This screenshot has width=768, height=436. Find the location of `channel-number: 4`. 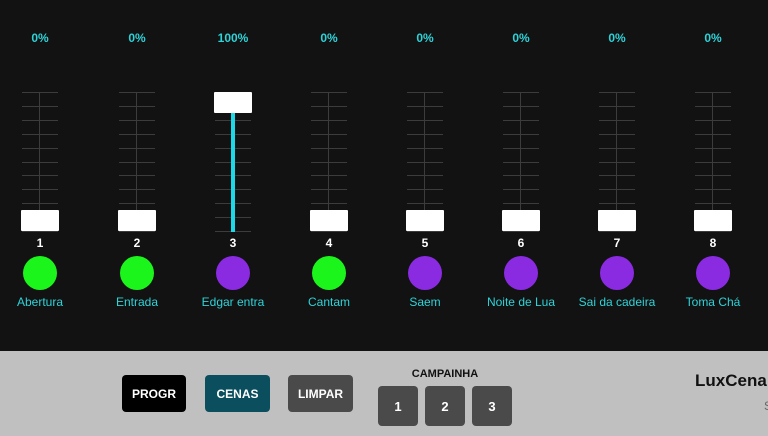

channel-number: 4 is located at coordinates (329, 243).